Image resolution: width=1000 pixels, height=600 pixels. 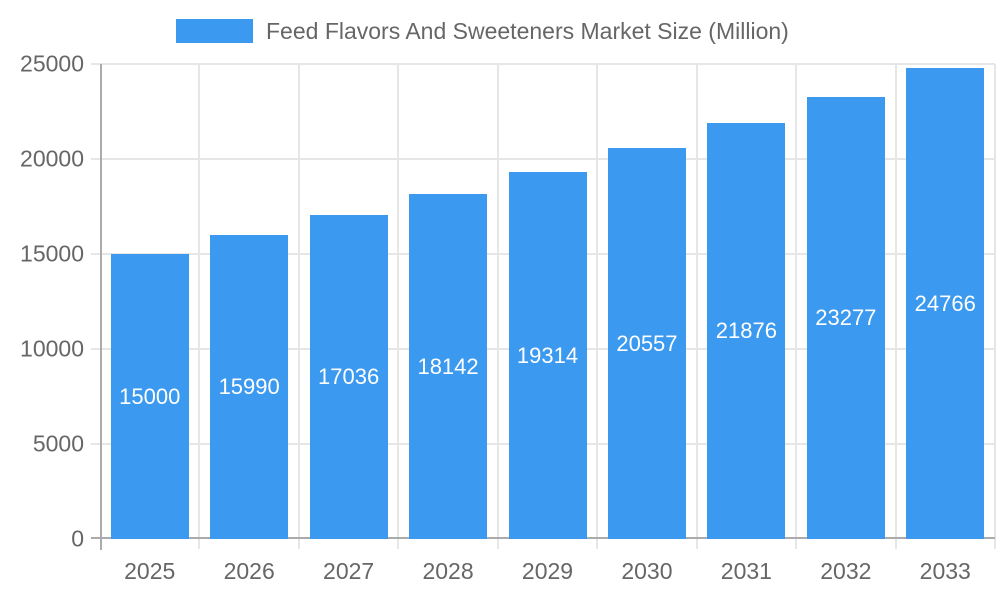 I want to click on bar-2026, so click(x=249, y=387).